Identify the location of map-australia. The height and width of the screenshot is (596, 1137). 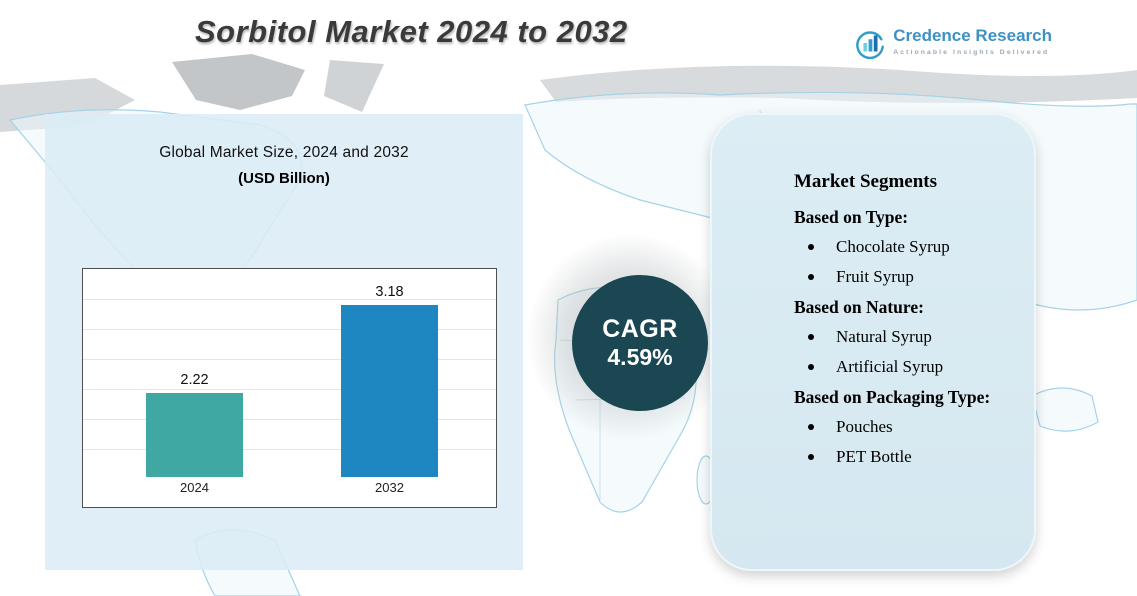
(1065, 409).